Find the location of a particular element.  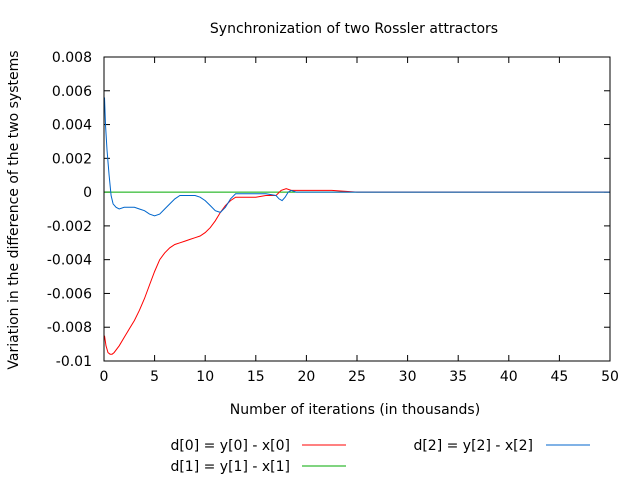

y-tick-label: -0.01 is located at coordinates (74, 362).